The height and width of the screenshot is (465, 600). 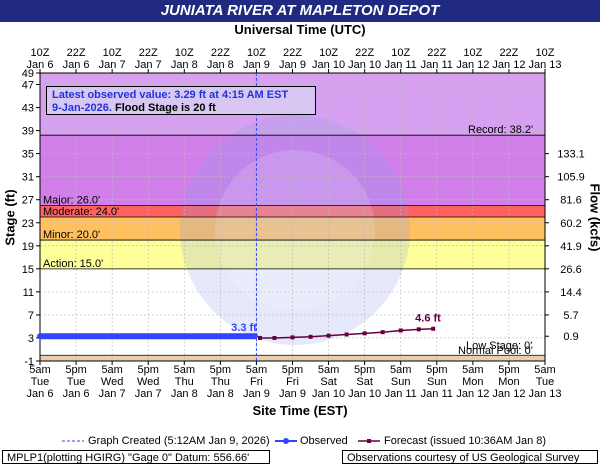 What do you see at coordinates (73, 264) in the screenshot?
I see `threshold-label-action: Action: 15.0'` at bounding box center [73, 264].